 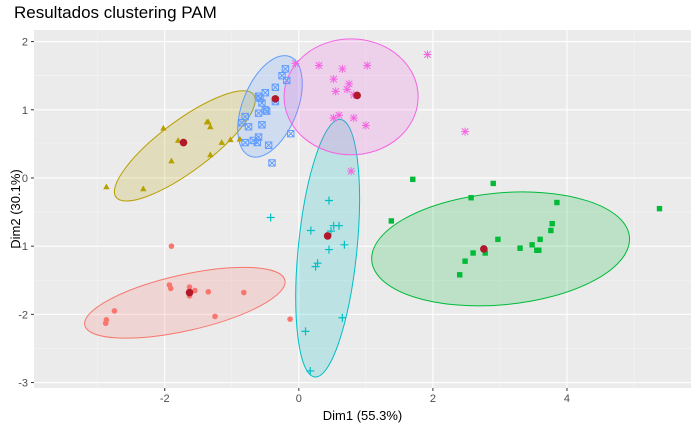 What do you see at coordinates (433, 399) in the screenshot?
I see `x-tick-label: 2` at bounding box center [433, 399].